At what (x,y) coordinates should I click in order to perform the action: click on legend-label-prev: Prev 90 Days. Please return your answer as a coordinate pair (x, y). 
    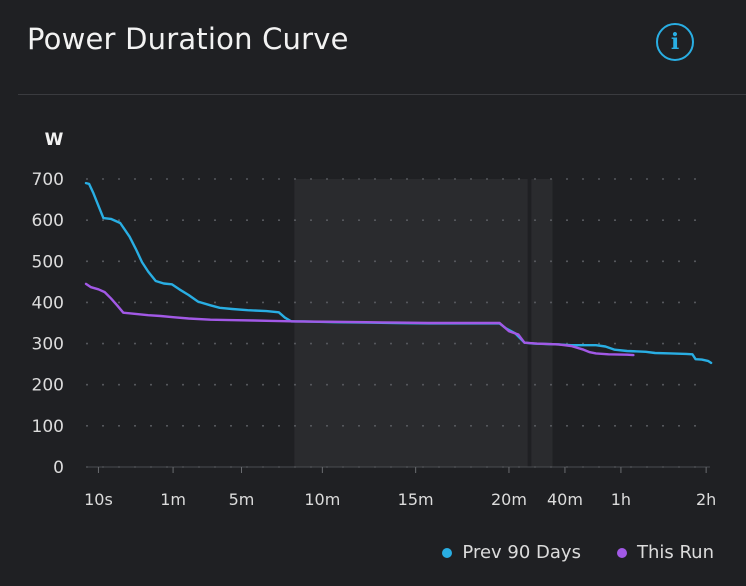
    Looking at the image, I should click on (521, 552).